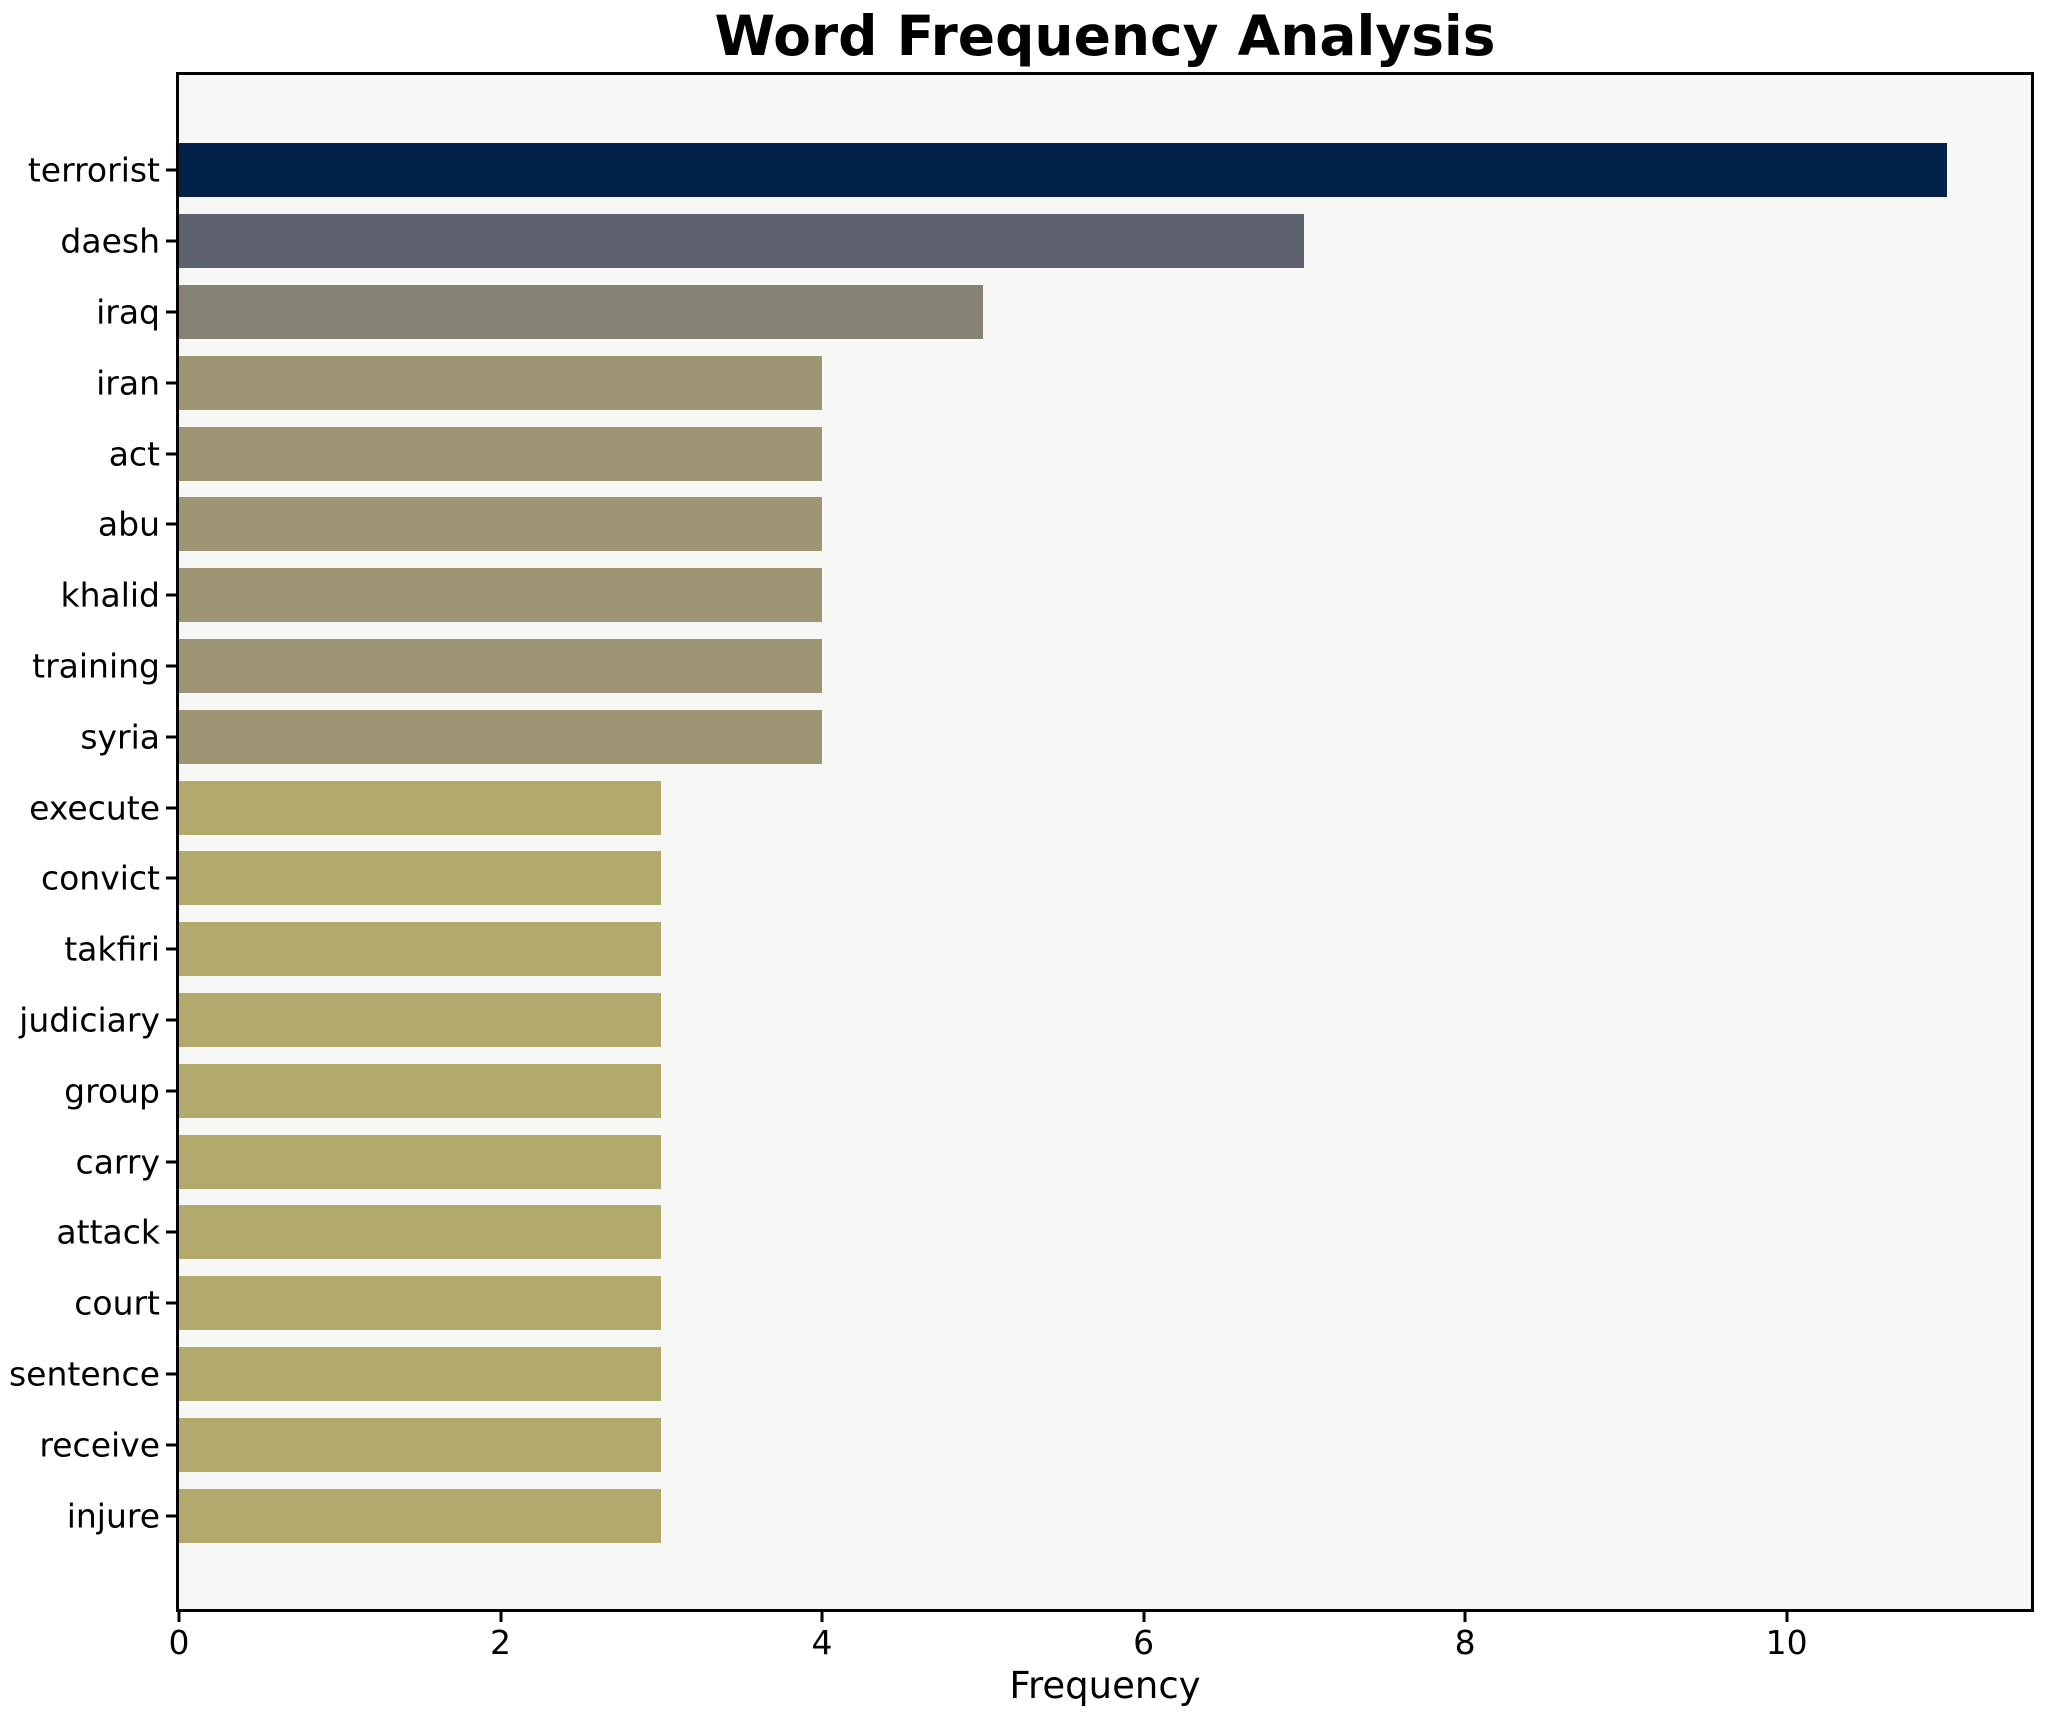 The image size is (2054, 1722). Describe the element at coordinates (100, 878) in the screenshot. I see `y-tick-label: convict` at that location.